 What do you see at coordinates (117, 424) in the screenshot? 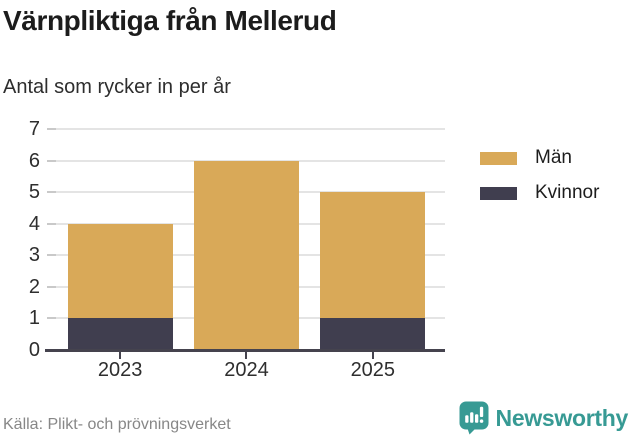
I see `source-note: Källa: Plikt- och prövningsverket` at bounding box center [117, 424].